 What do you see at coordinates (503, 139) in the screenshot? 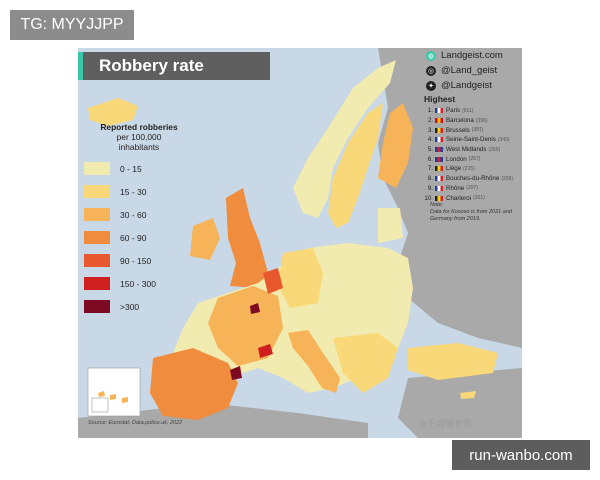
I see `rank-value: (349)` at bounding box center [503, 139].